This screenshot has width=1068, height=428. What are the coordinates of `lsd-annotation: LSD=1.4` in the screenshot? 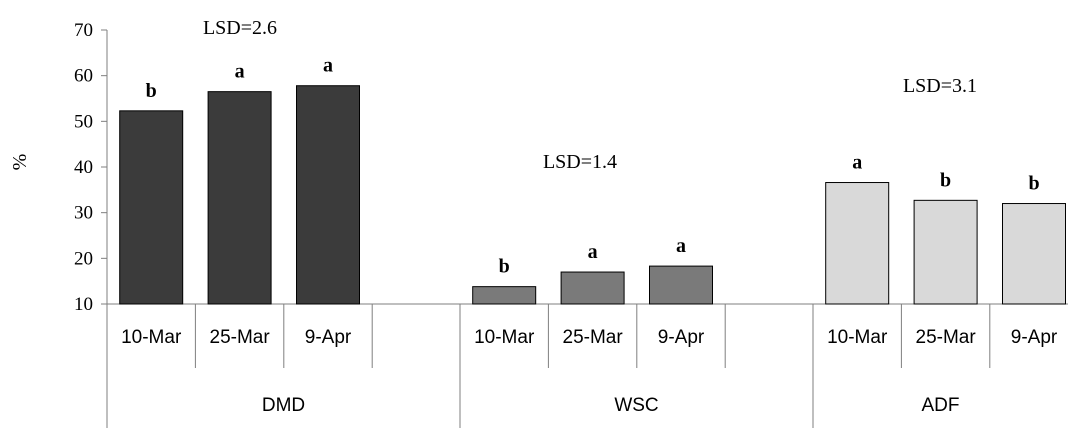 It's located at (580, 162).